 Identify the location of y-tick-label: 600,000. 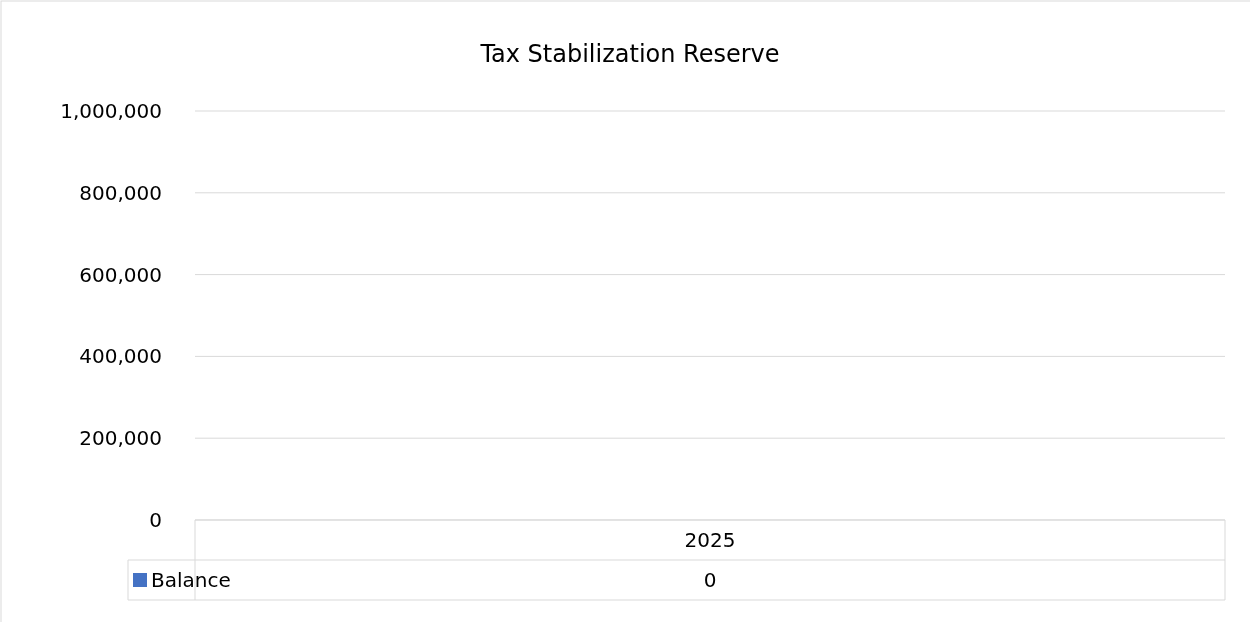
(120, 274).